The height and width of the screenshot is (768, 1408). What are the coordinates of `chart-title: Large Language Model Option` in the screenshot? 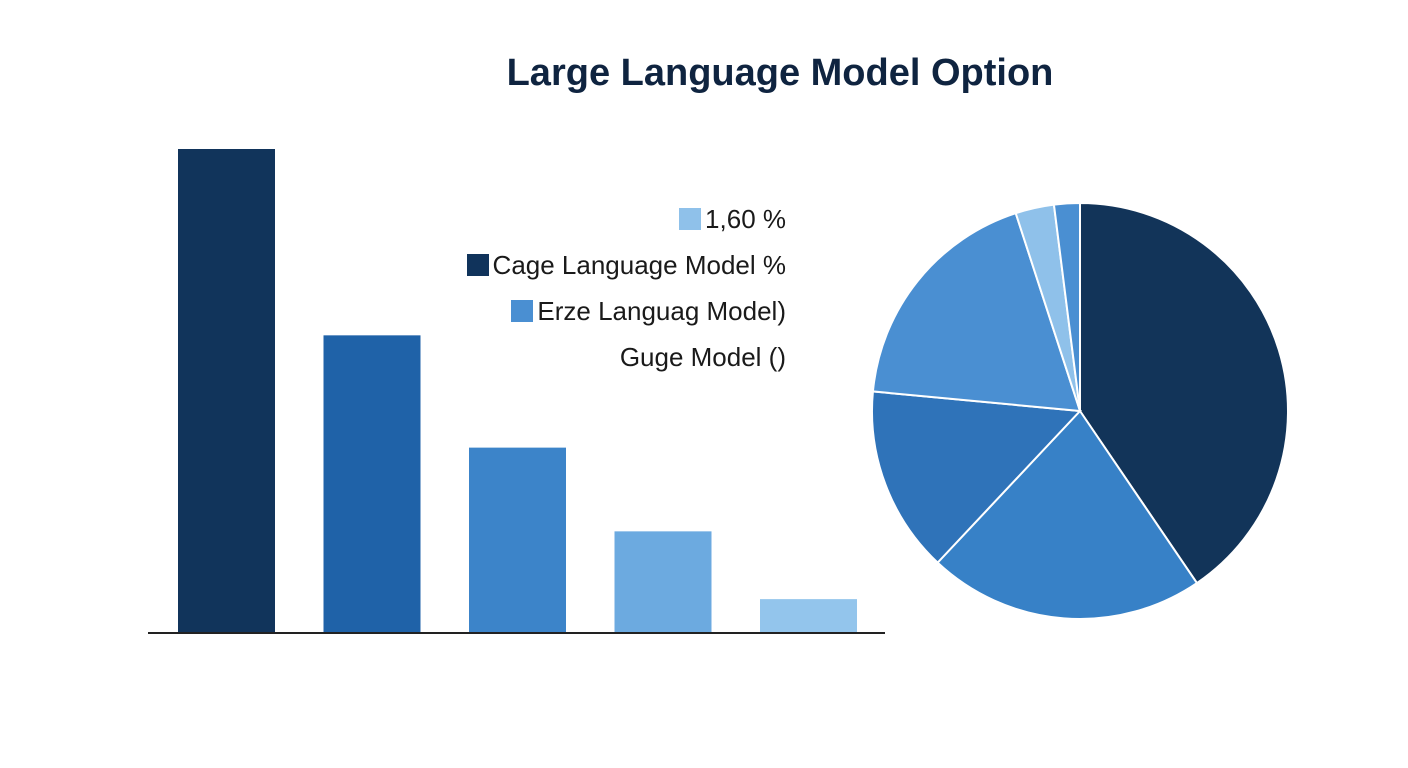 It's located at (780, 73).